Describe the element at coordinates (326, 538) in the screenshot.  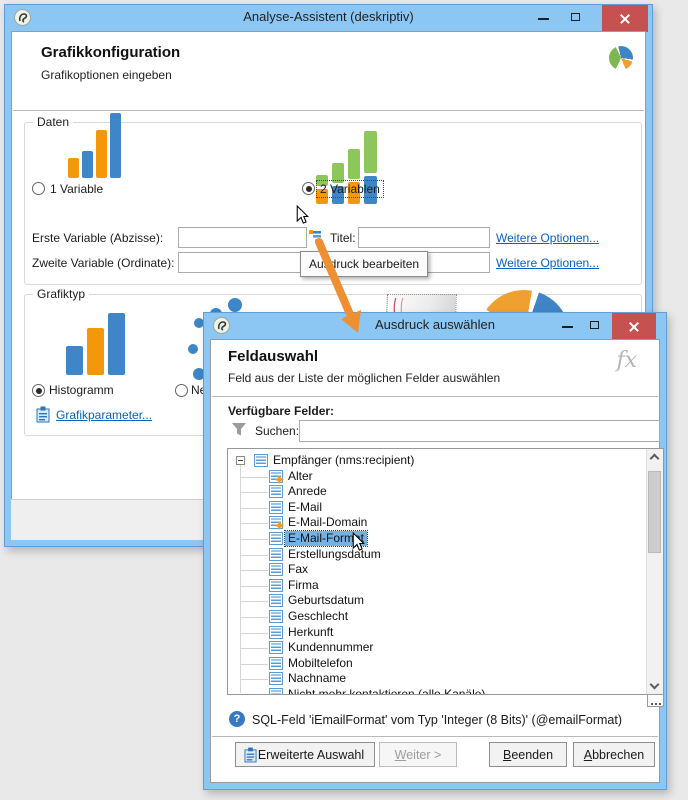
I see `tree-item-label: E-Mail-Format` at that location.